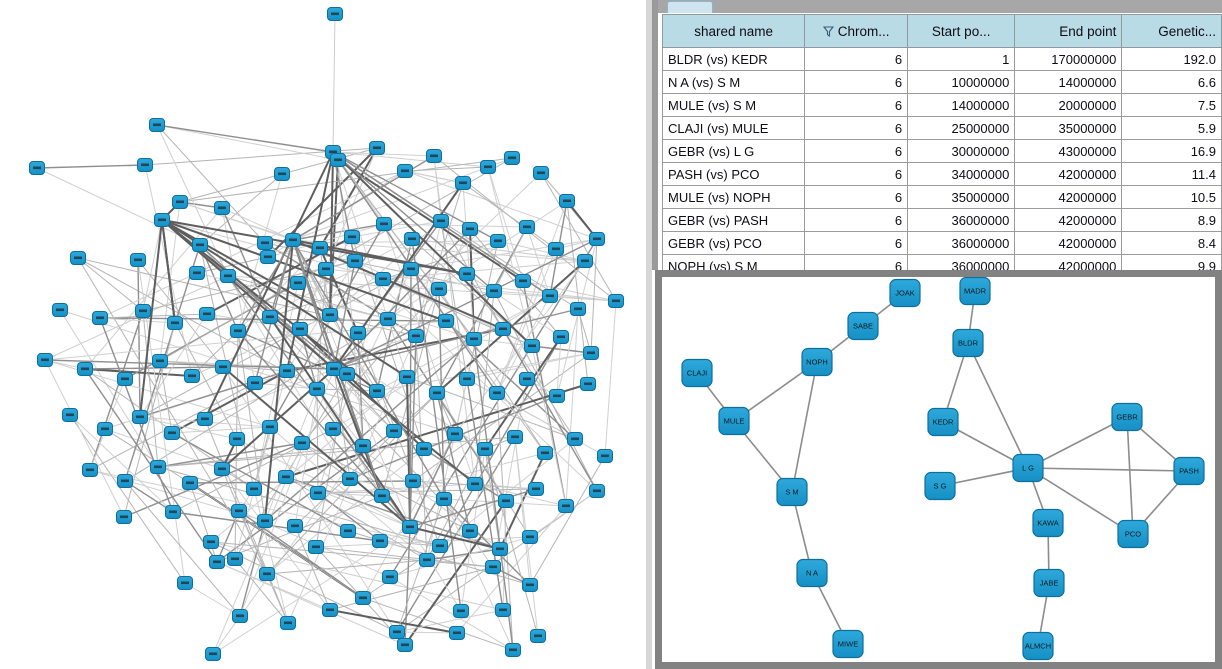 Image resolution: width=1222 pixels, height=669 pixels. Describe the element at coordinates (941, 128) in the screenshot. I see `table-row: CLAJI (vs) MULE 6 25000000 35000000 5.9` at that location.